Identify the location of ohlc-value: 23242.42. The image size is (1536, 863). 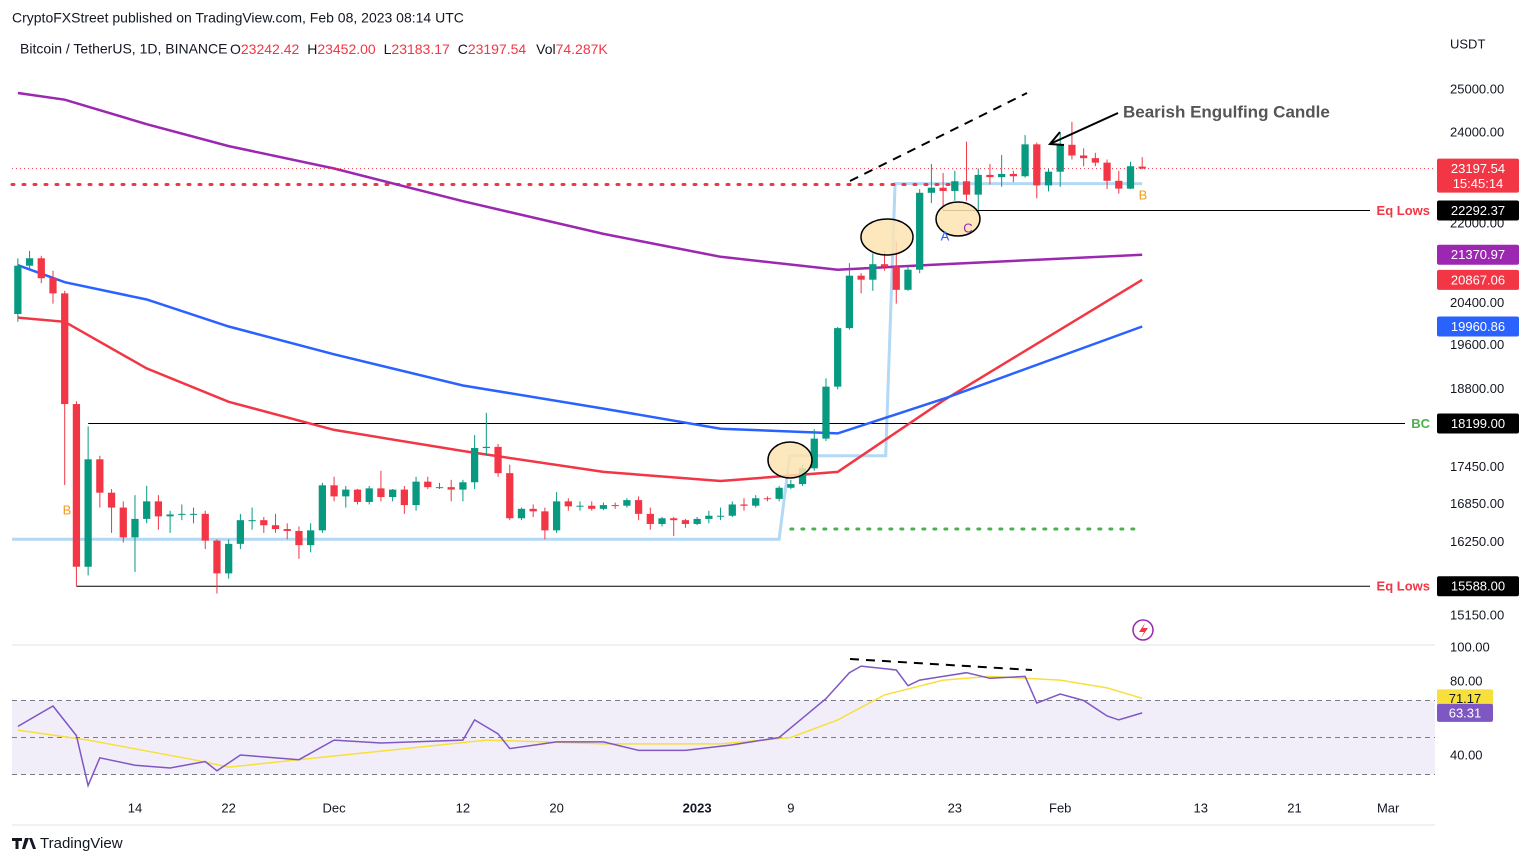
(270, 49).